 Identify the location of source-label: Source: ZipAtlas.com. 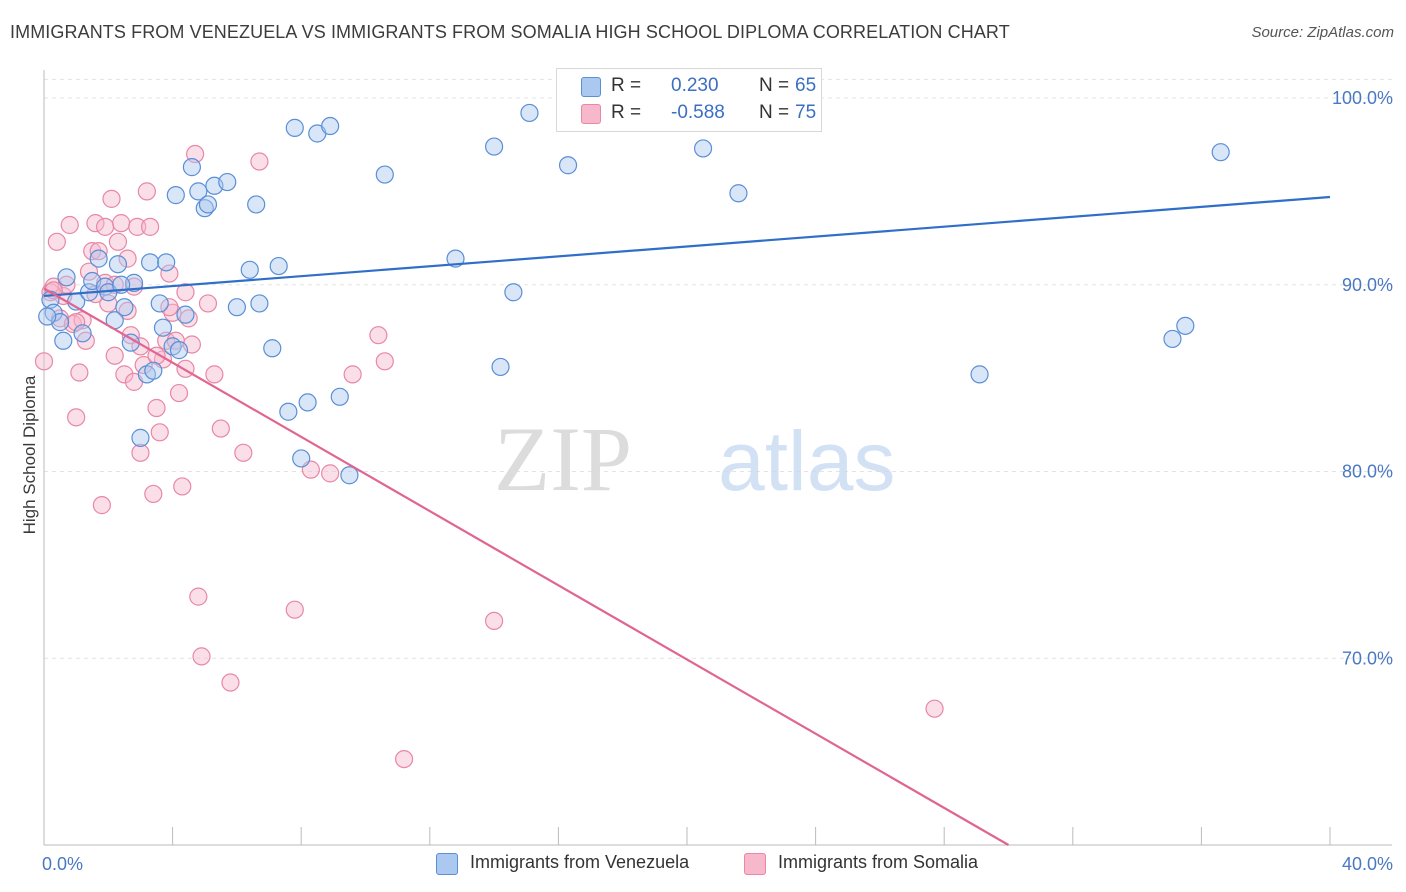
(1322, 32).